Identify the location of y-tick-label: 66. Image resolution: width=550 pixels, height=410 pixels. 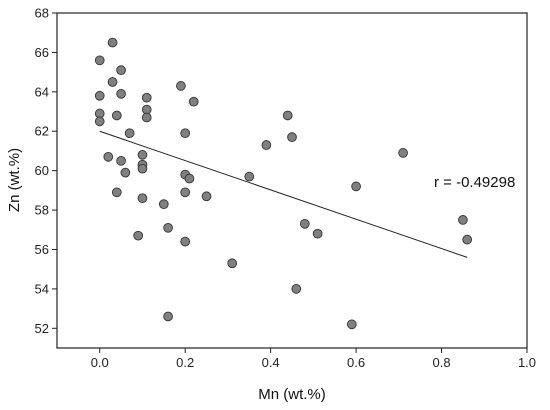
(42, 52).